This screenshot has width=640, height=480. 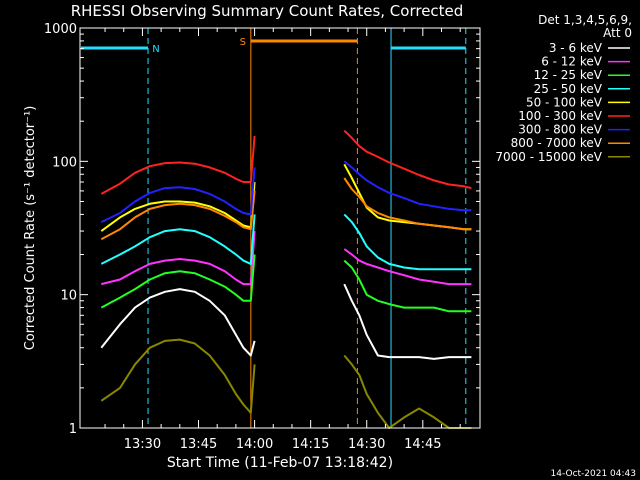 What do you see at coordinates (560, 116) in the screenshot?
I see `legend-label: 100 - 300 keV` at bounding box center [560, 116].